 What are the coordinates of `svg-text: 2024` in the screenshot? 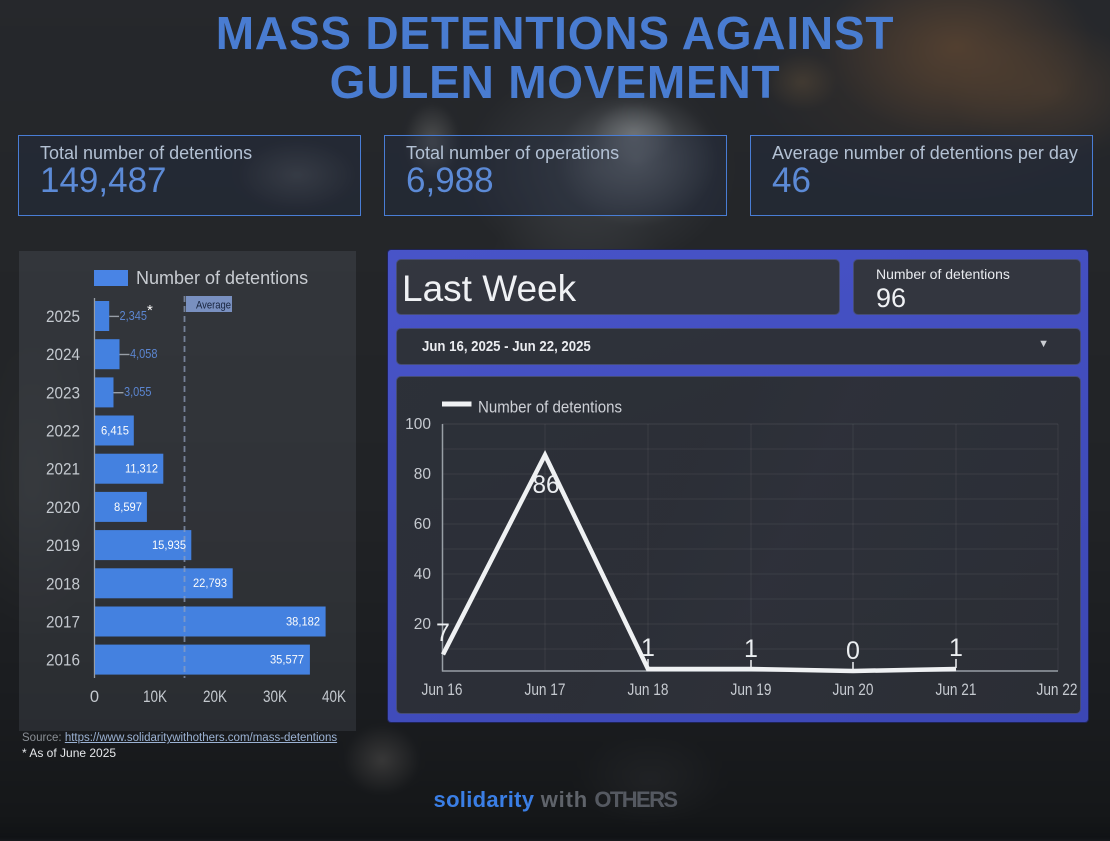 It's located at (63, 354).